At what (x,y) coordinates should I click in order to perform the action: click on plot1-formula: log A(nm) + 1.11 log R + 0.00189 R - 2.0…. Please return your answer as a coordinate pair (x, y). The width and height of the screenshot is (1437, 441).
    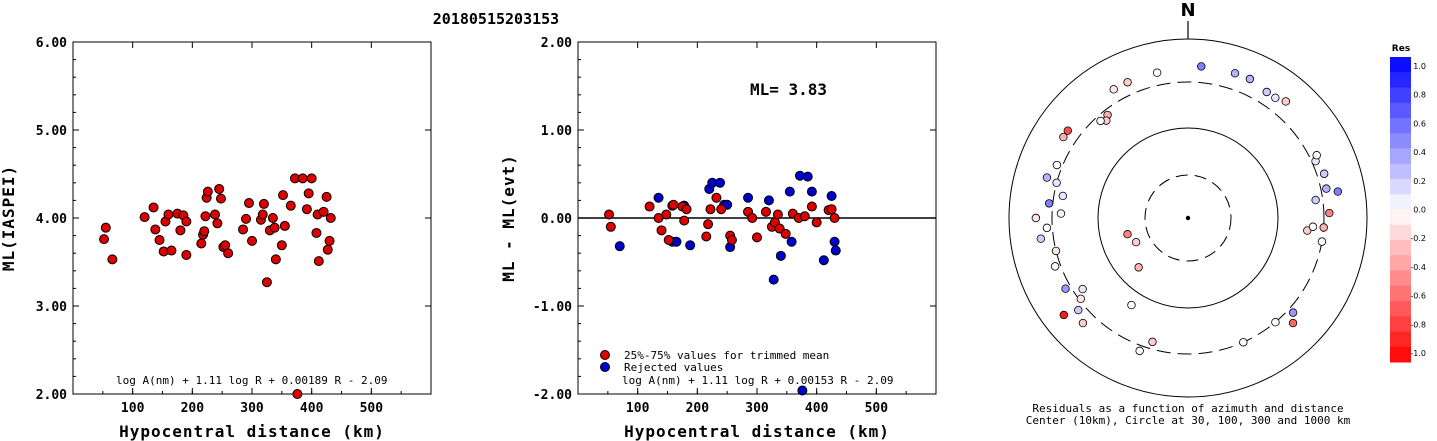
    Looking at the image, I should click on (252, 380).